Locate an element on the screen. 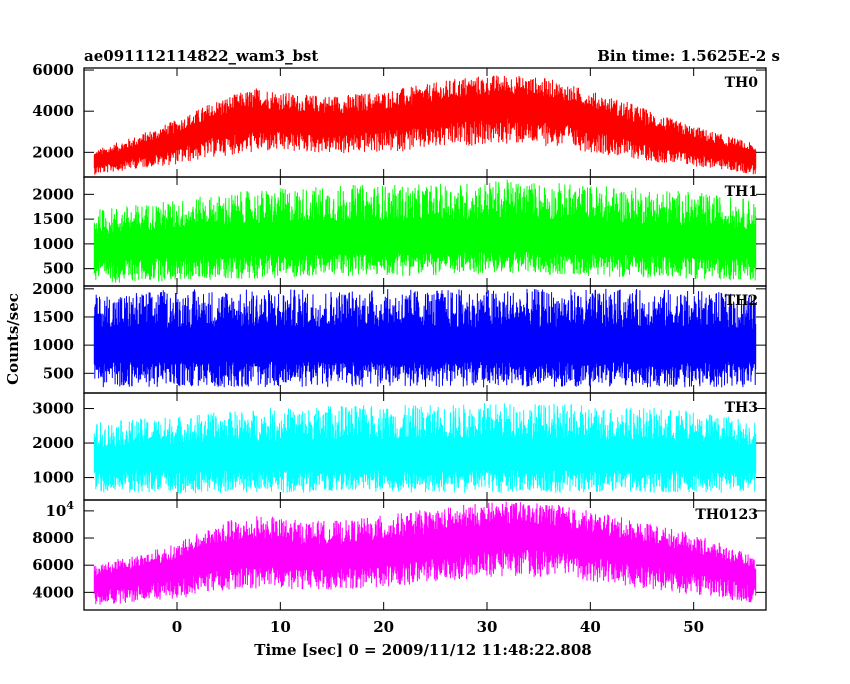 The height and width of the screenshot is (684, 850). panel-th2: 500 1000 1500 2000 TH2 is located at coordinates (399, 337).